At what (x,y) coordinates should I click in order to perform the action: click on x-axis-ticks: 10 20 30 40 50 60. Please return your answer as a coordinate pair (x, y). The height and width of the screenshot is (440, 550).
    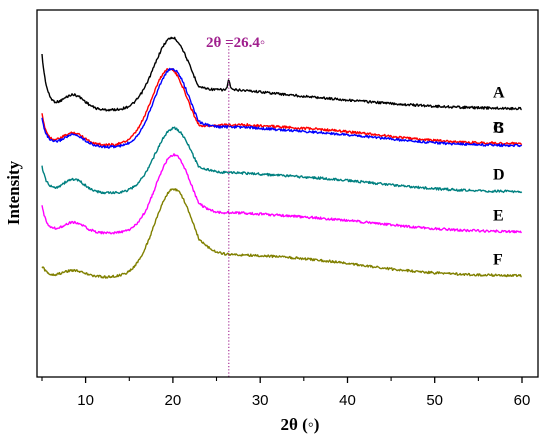
    Looking at the image, I should click on (286, 393).